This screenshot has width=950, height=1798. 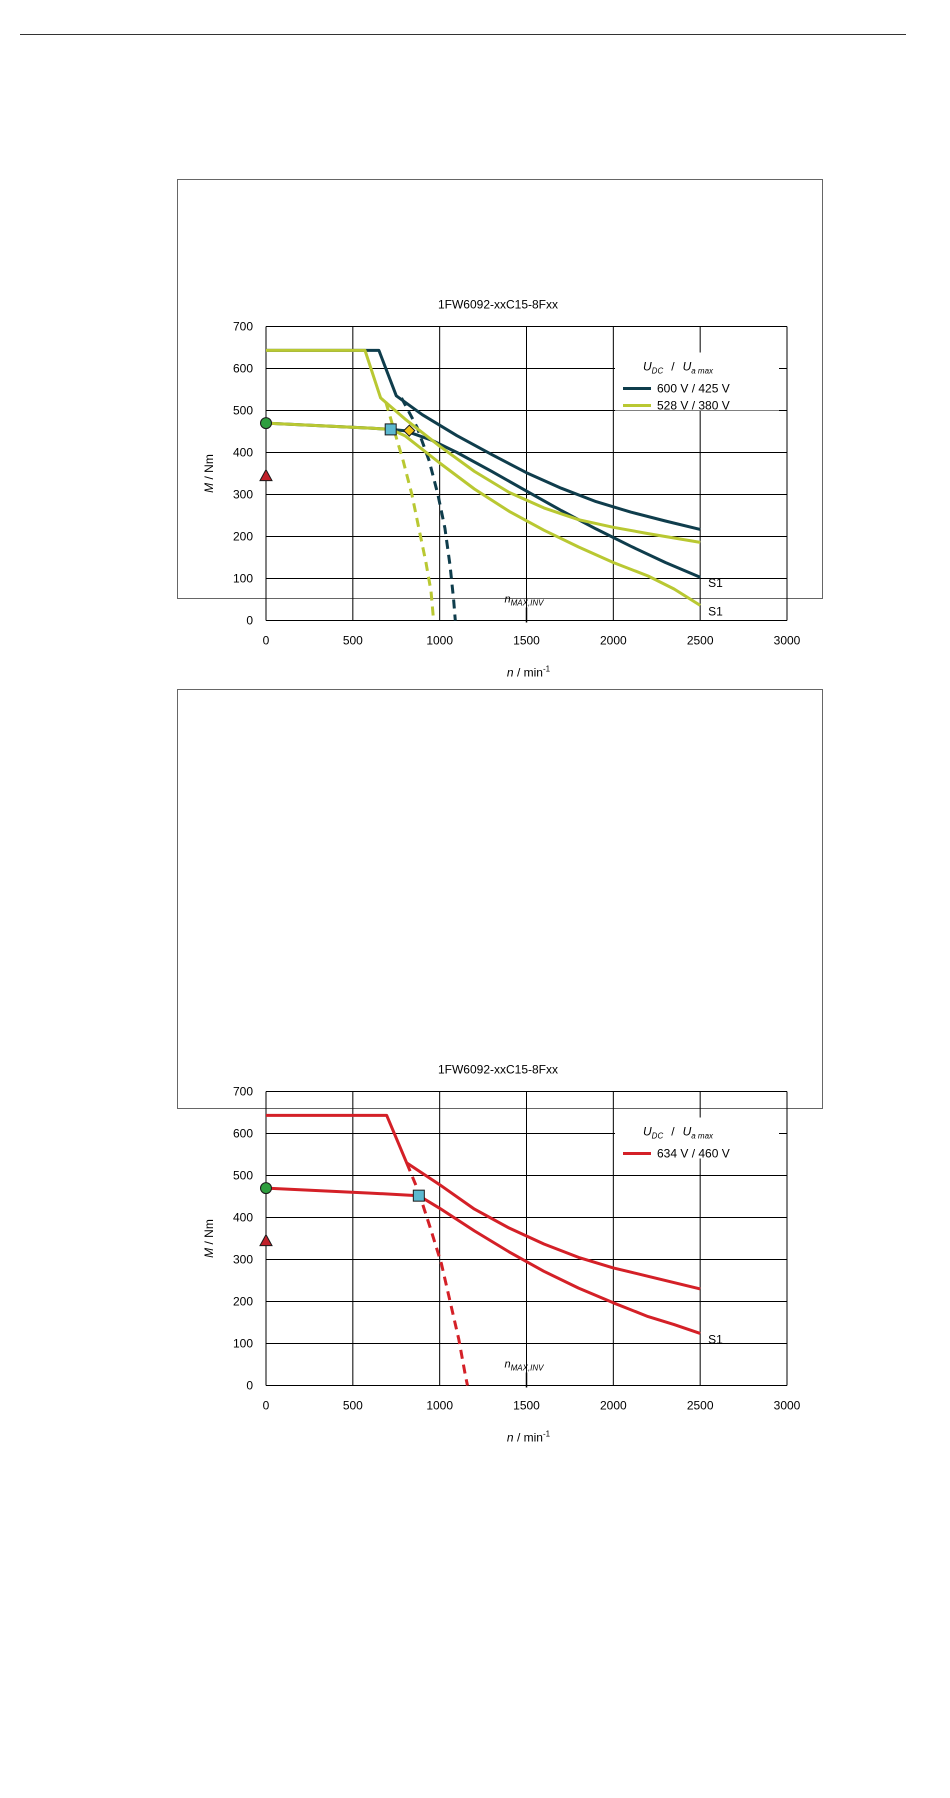 I want to click on legend-entry: 634 V / 460 V, so click(x=693, y=1154).